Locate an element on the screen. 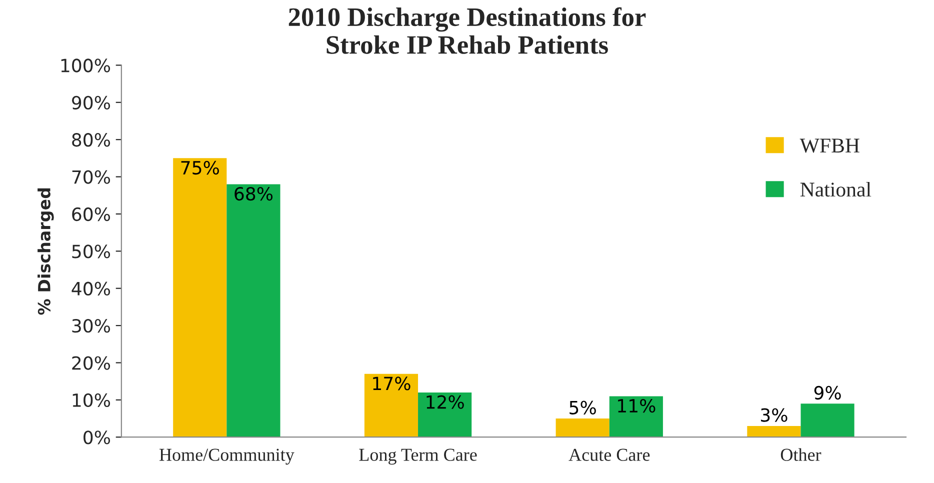 The height and width of the screenshot is (483, 934). y-tick-label: 20% is located at coordinates (91, 363).